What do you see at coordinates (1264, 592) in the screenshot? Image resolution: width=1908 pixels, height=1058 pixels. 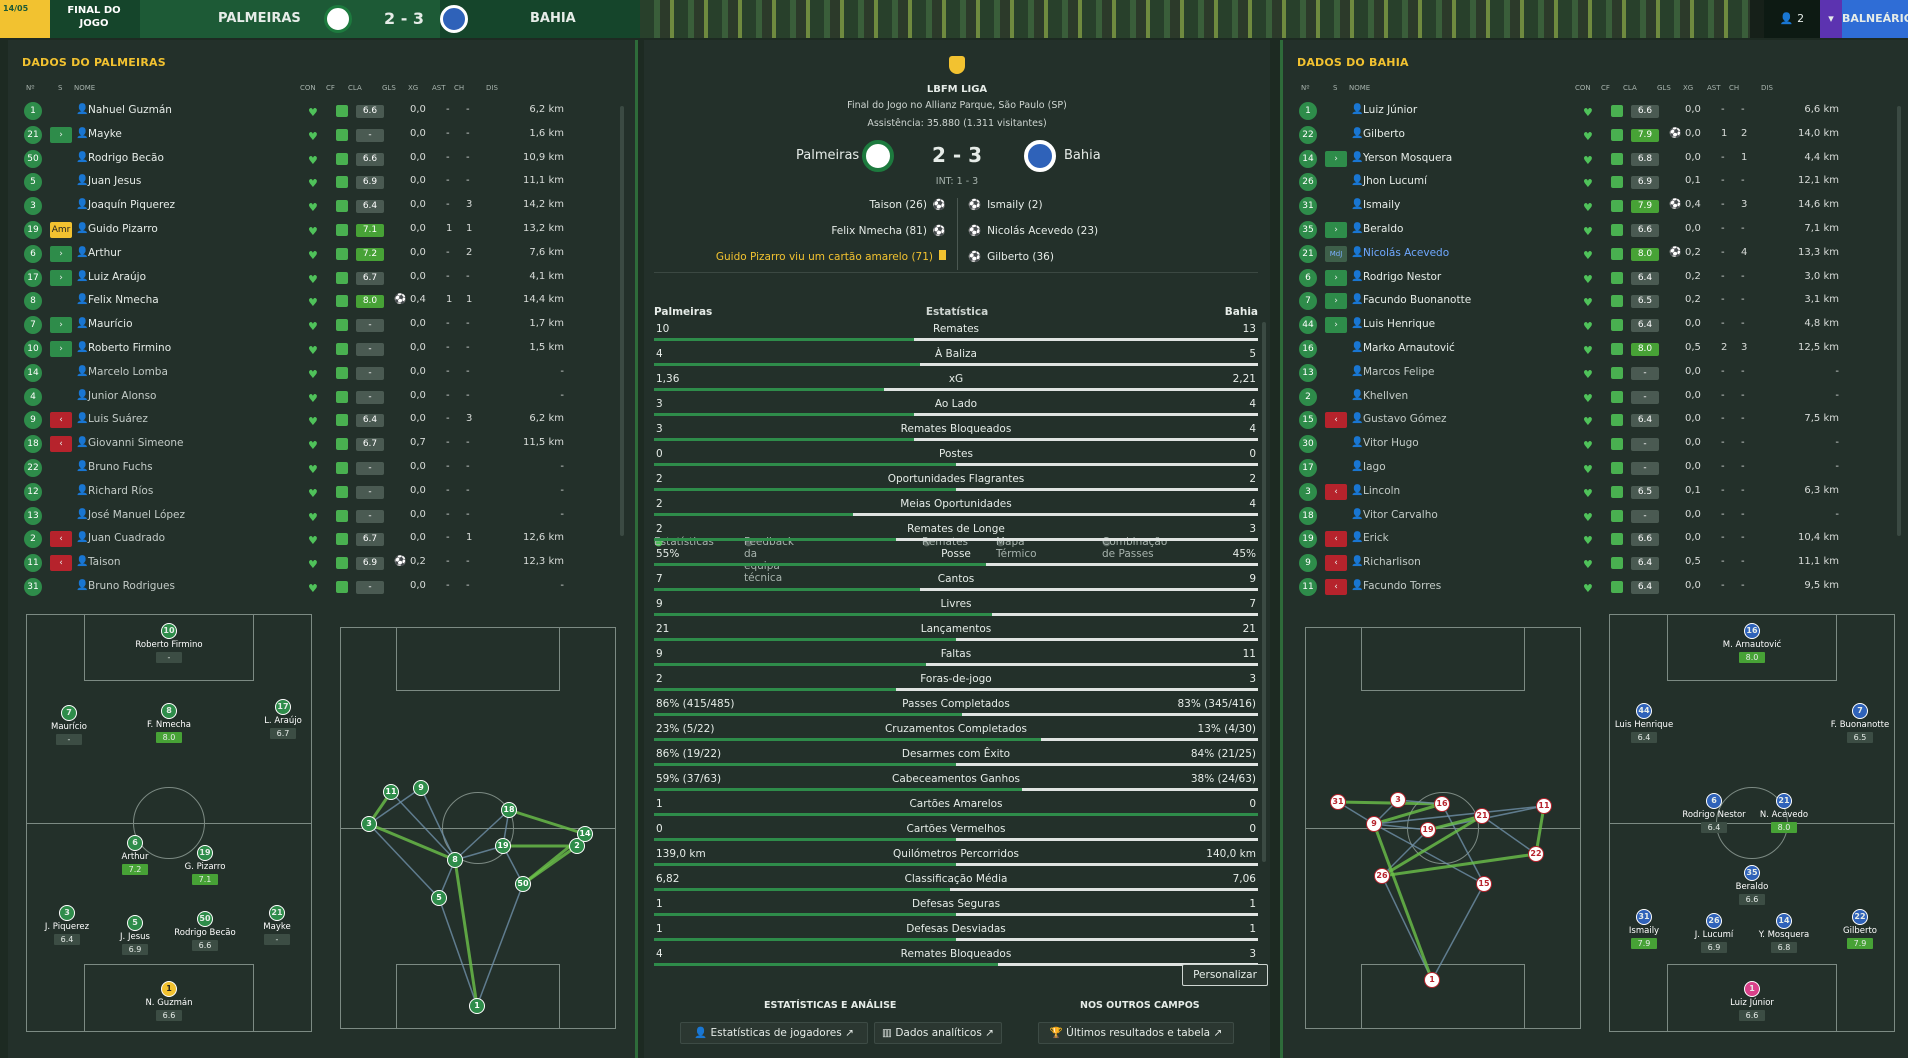 I see `stats-scrollbar` at bounding box center [1264, 592].